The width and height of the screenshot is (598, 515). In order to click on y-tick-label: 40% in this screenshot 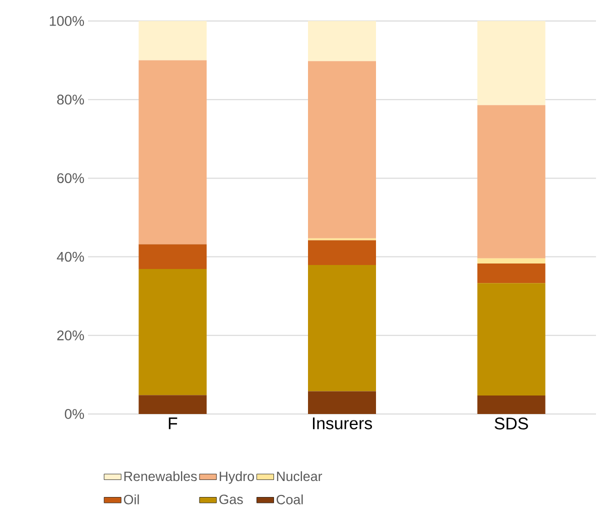, I will do `click(70, 257)`.